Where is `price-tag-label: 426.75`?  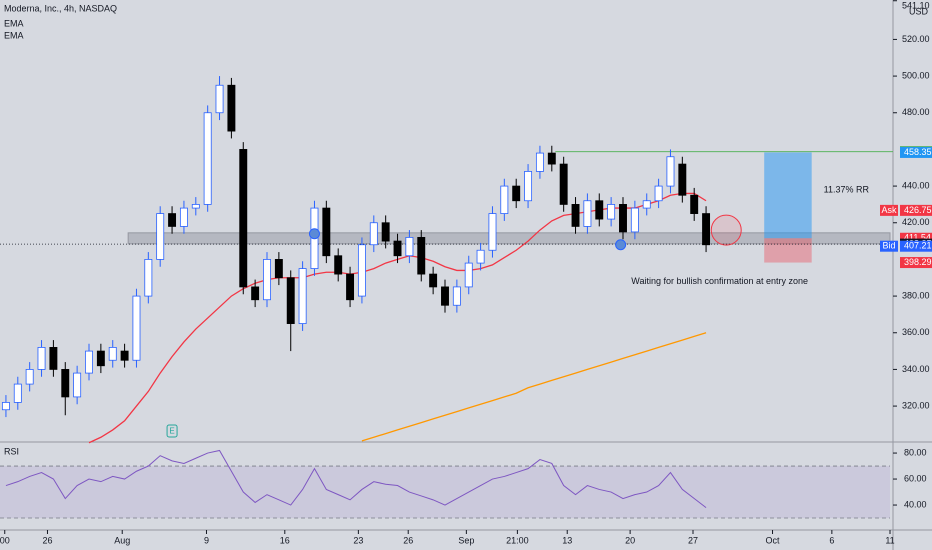
price-tag-label: 426.75 is located at coordinates (918, 210).